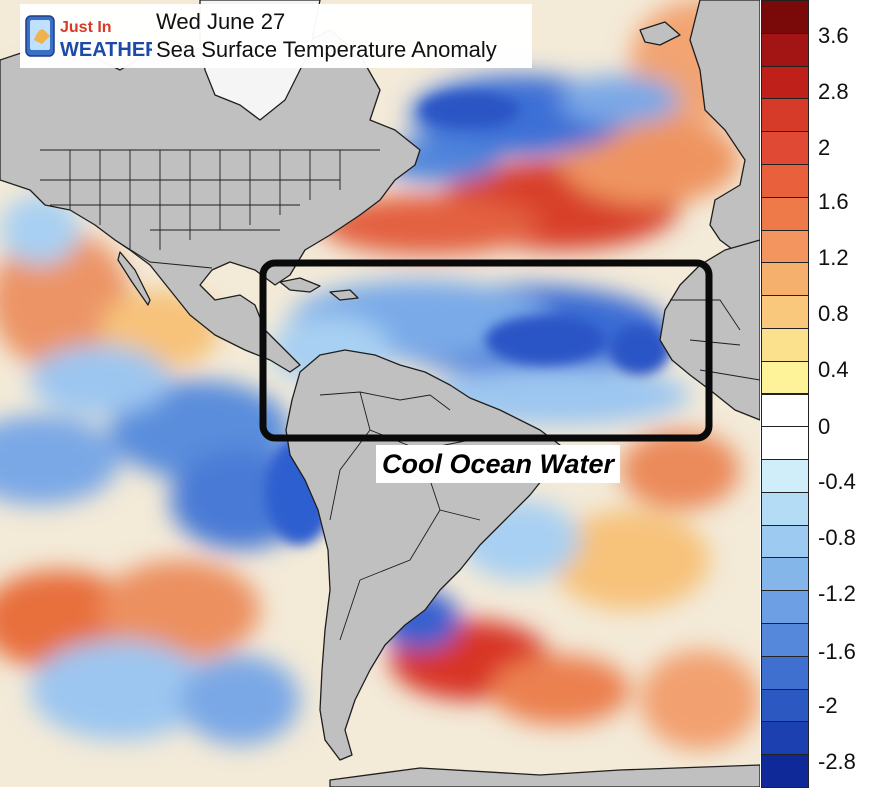  What do you see at coordinates (486, 350) in the screenshot?
I see `highlight-box` at bounding box center [486, 350].